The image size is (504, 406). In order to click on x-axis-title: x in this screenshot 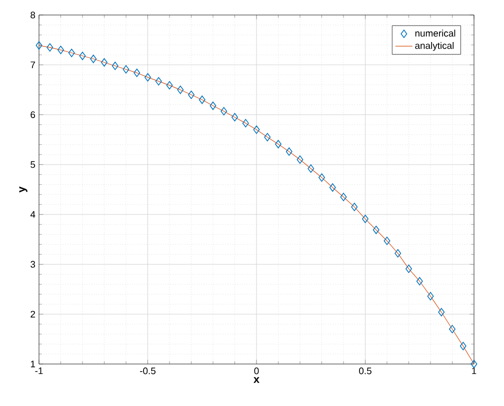, I will do `click(257, 380)`.